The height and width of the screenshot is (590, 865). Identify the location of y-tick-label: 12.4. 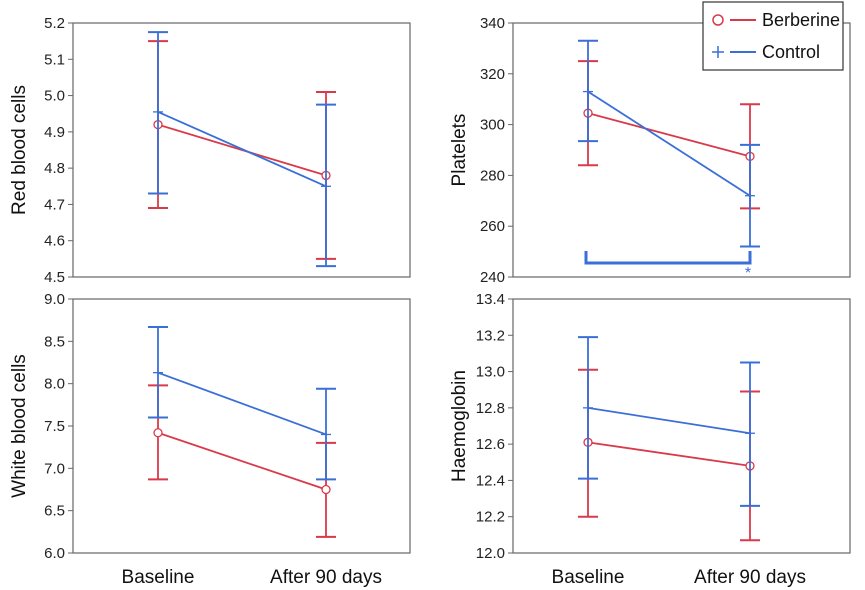
(490, 480).